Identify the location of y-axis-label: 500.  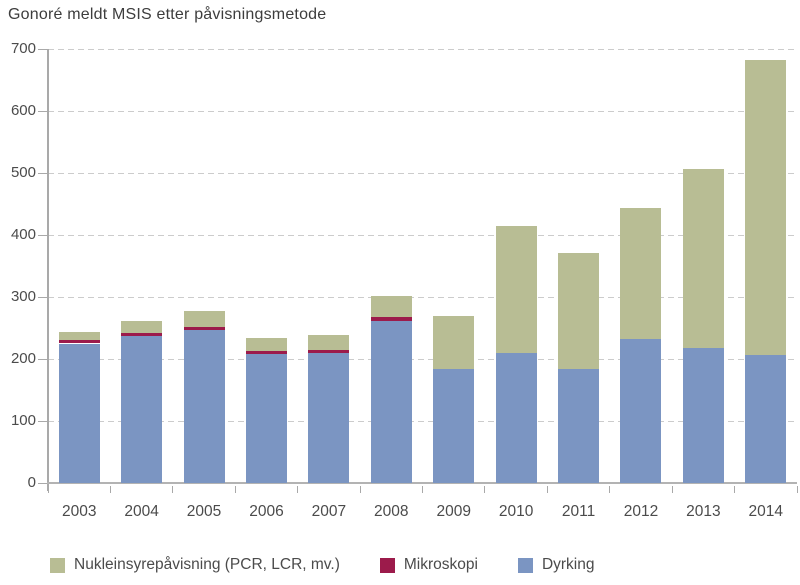
(23, 172).